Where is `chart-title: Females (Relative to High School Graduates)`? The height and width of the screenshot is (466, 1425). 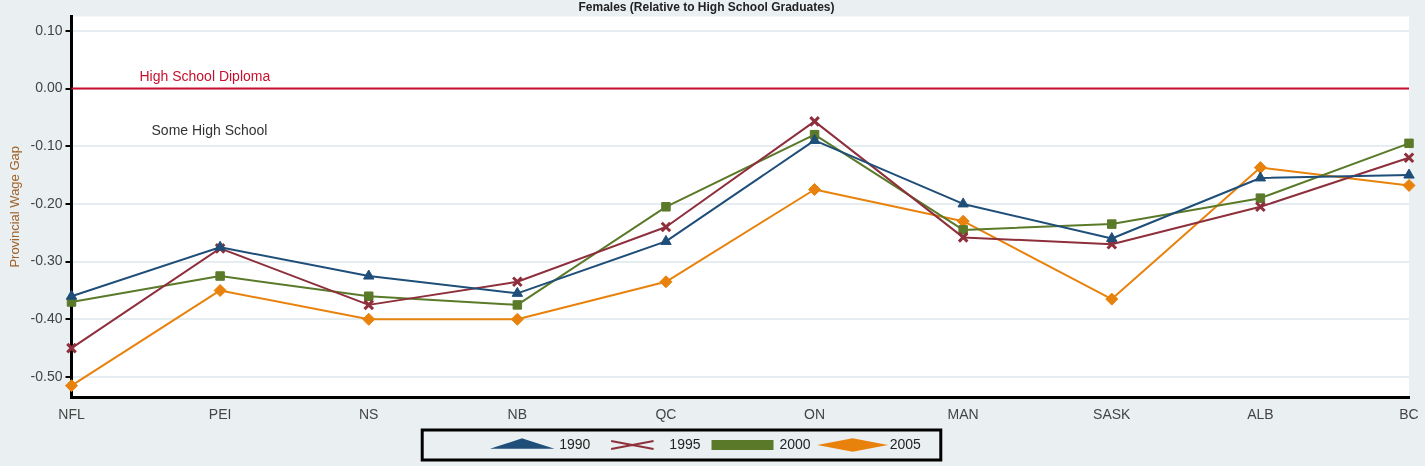
chart-title: Females (Relative to High School Graduates) is located at coordinates (706, 7).